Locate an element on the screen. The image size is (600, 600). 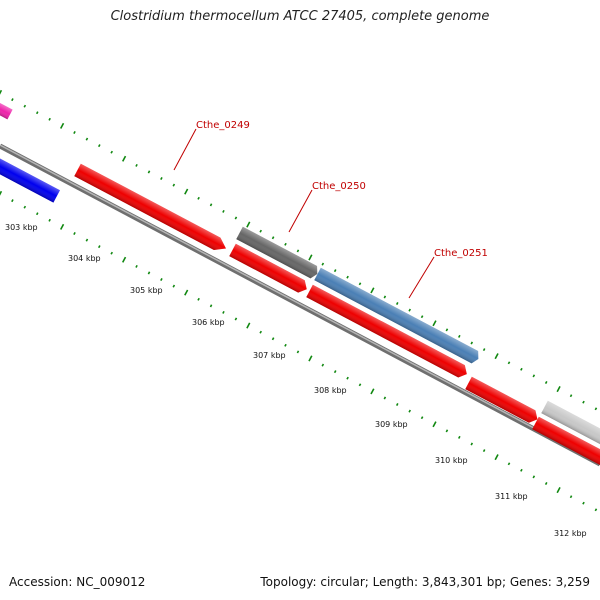
ruler-label: 312 kbp is located at coordinates (570, 533).